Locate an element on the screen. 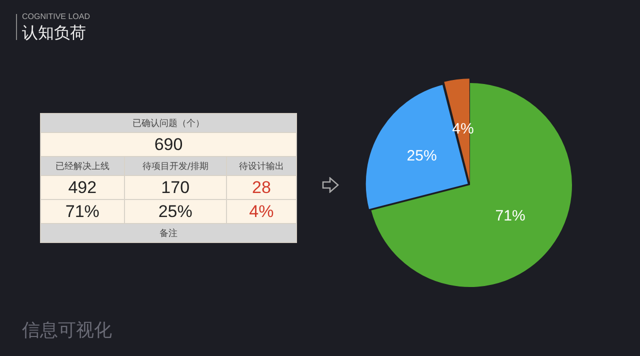 This screenshot has width=640, height=356. text: 待设计输出 is located at coordinates (261, 166).